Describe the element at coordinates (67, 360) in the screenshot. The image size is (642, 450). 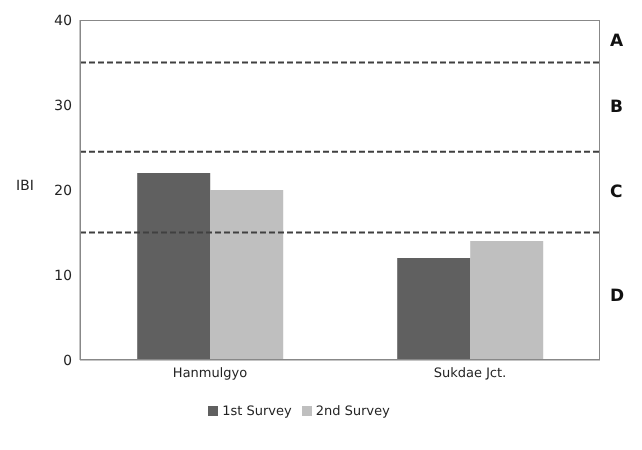
I see `y-tick-label: 0` at that location.